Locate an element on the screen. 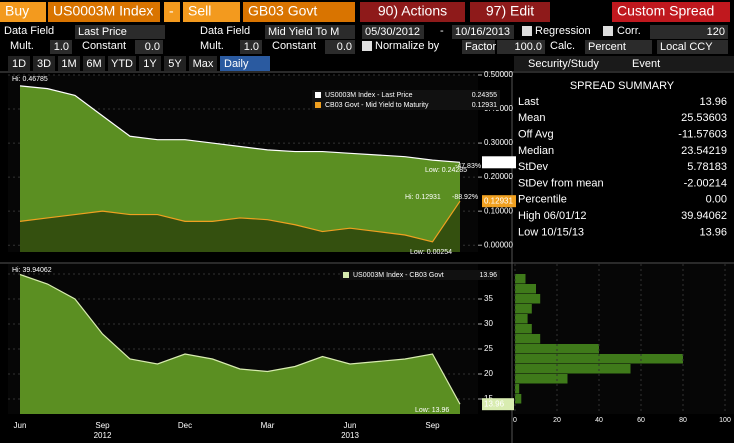  input-value: 100.0 is located at coordinates (528, 47).